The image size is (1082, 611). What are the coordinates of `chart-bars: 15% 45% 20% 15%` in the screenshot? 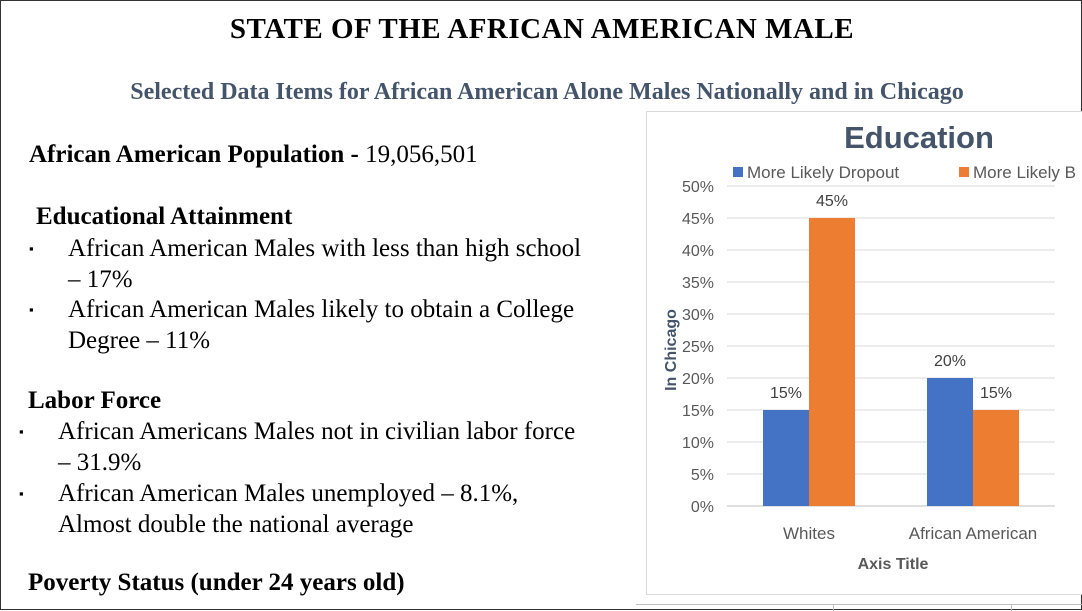 It's located at (891, 349).